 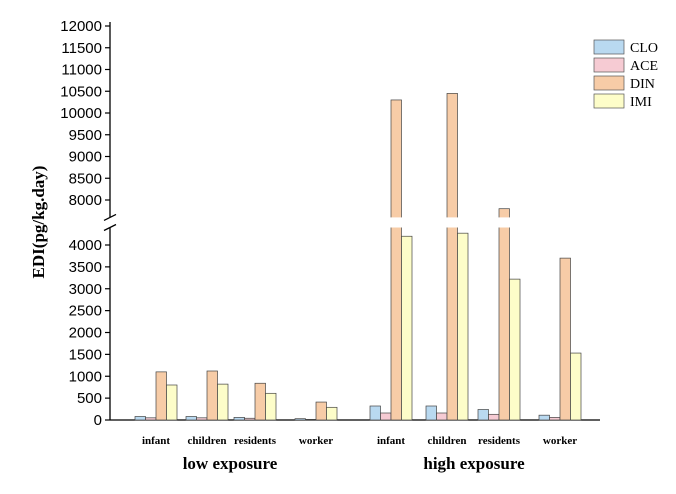 I want to click on legend-label: CLO, so click(x=644, y=48).